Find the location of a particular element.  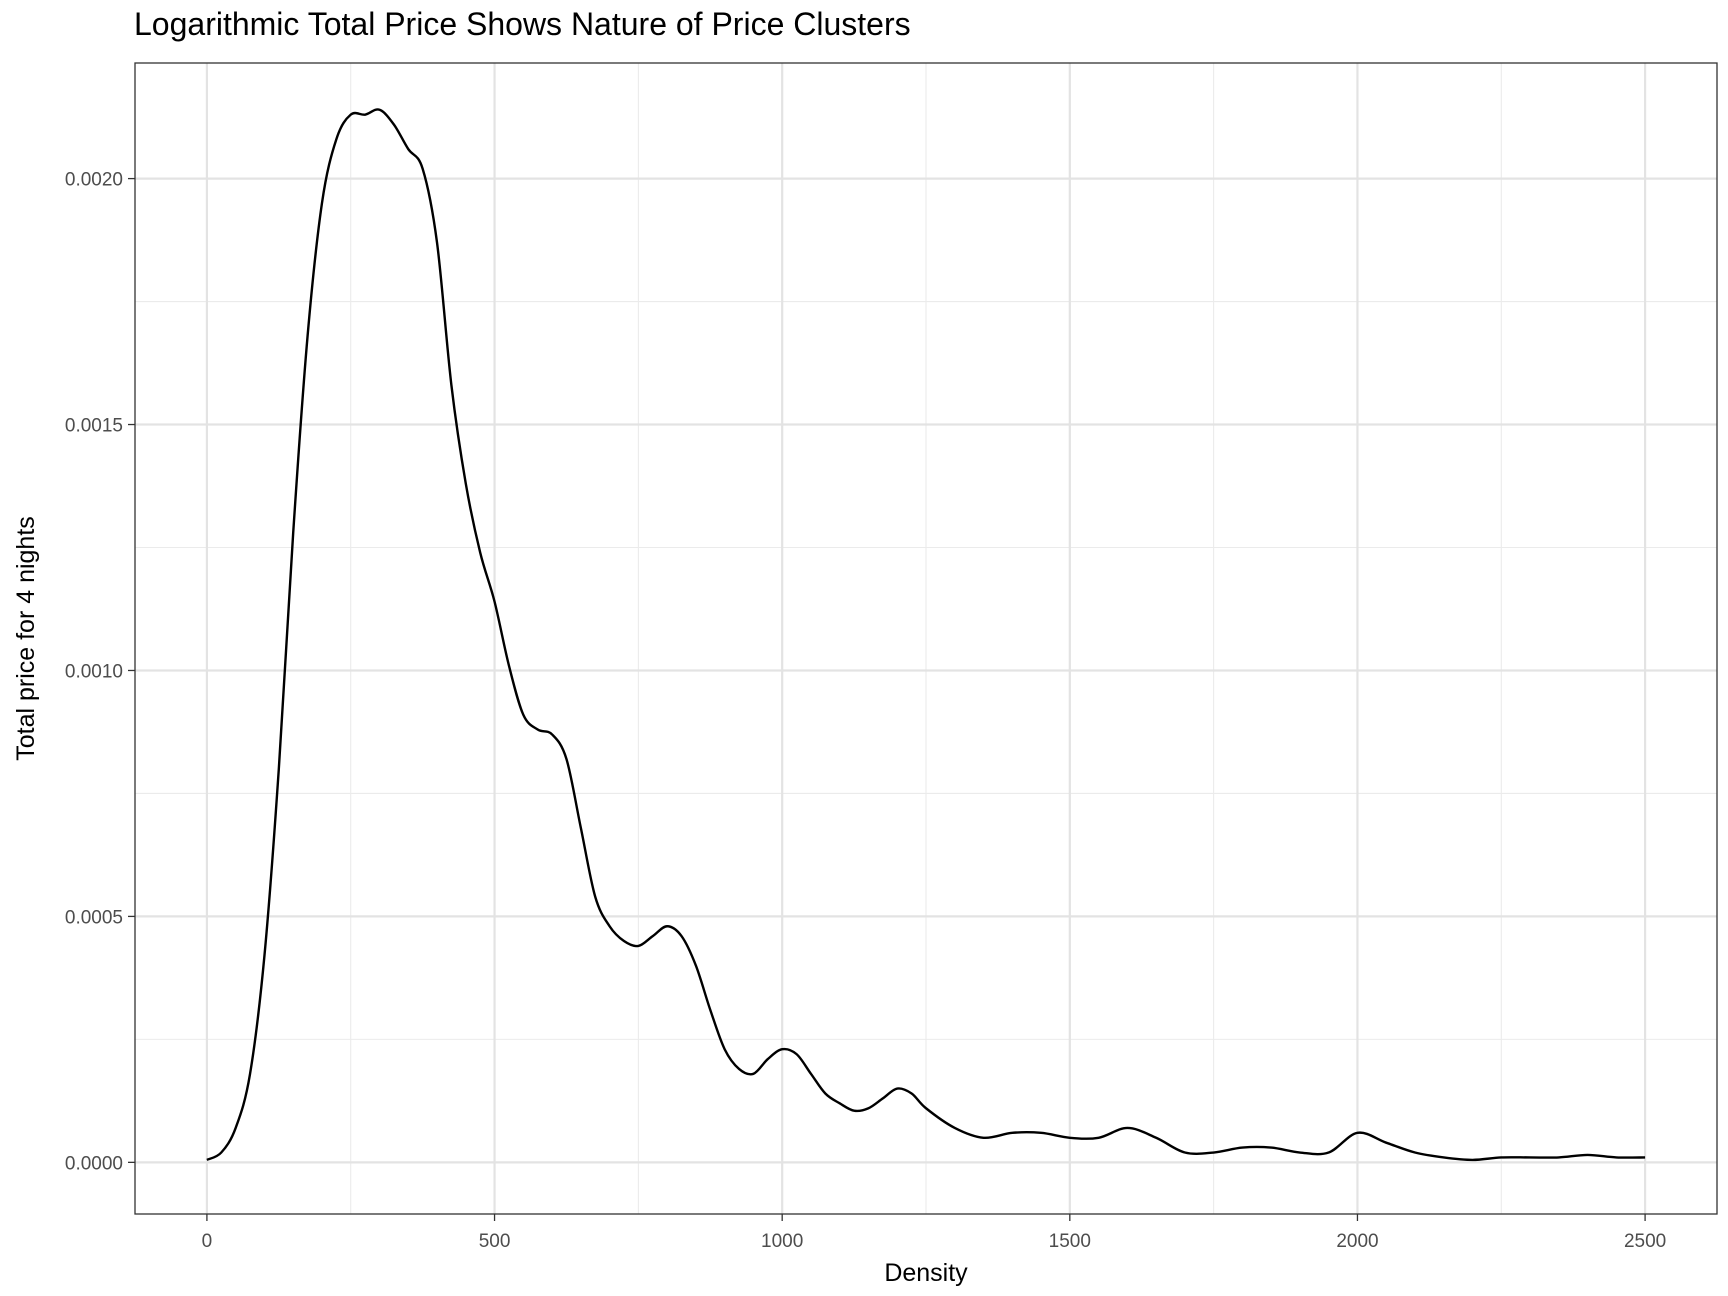

y-tick-label: 0.0010 is located at coordinates (94, 671).